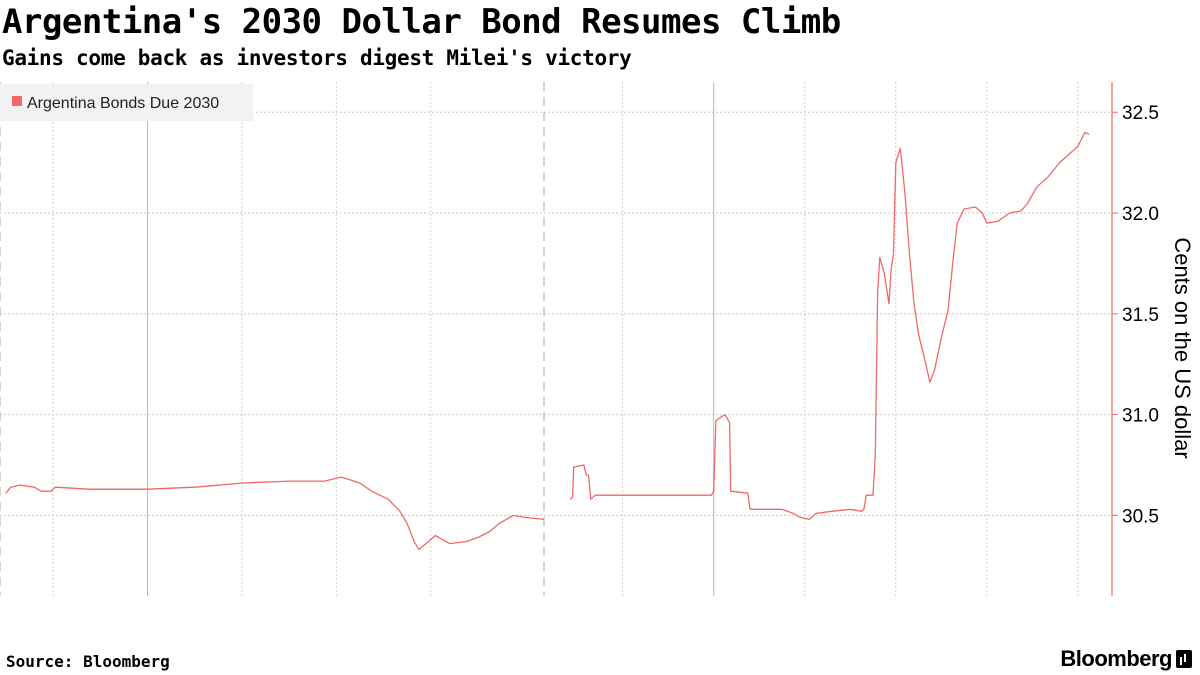  What do you see at coordinates (1140, 416) in the screenshot?
I see `y-tick-label: 31.0` at bounding box center [1140, 416].